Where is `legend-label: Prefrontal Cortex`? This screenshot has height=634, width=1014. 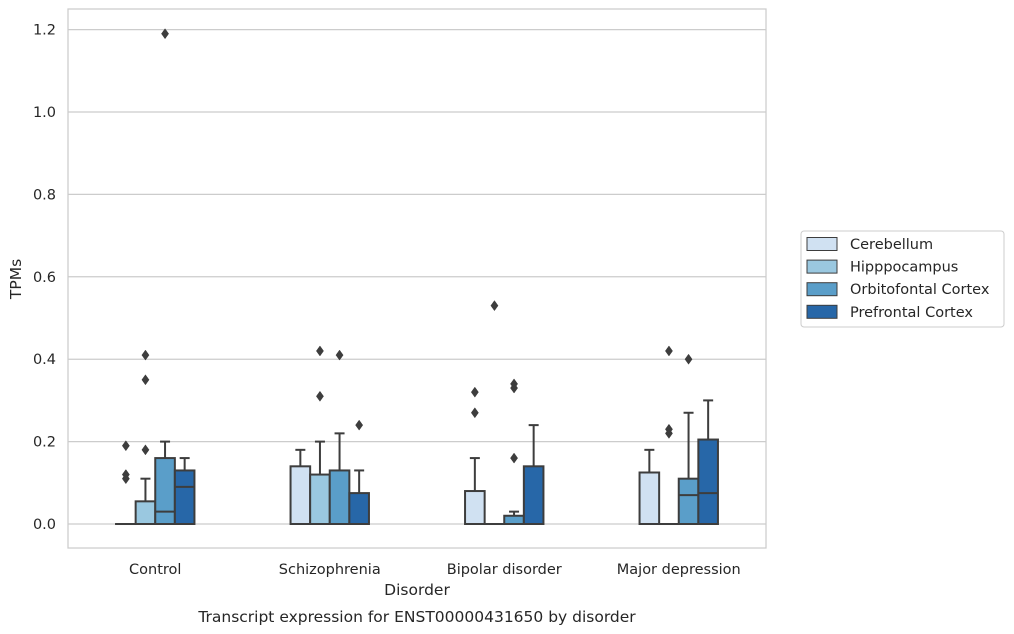
legend-label: Prefrontal Cortex is located at coordinates (911, 313).